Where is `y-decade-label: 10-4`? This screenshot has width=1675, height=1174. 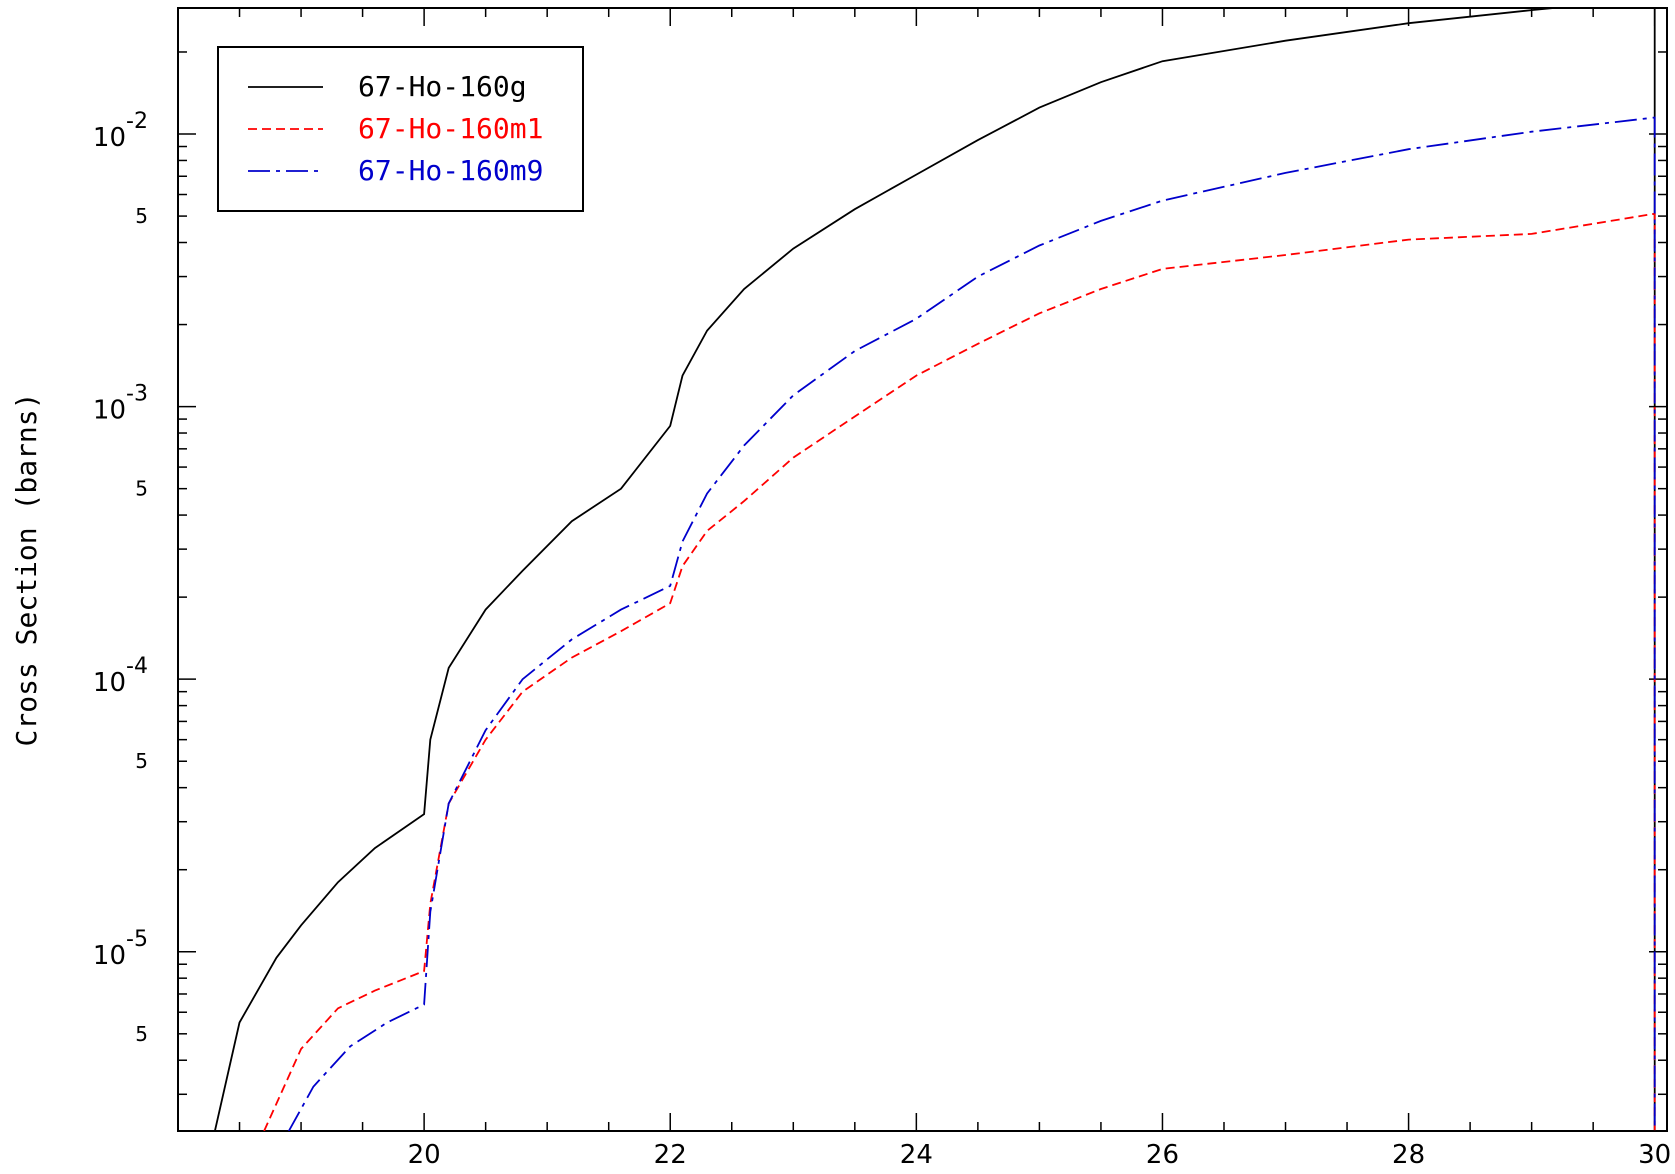
y-decade-label: 10-4 is located at coordinates (120, 676).